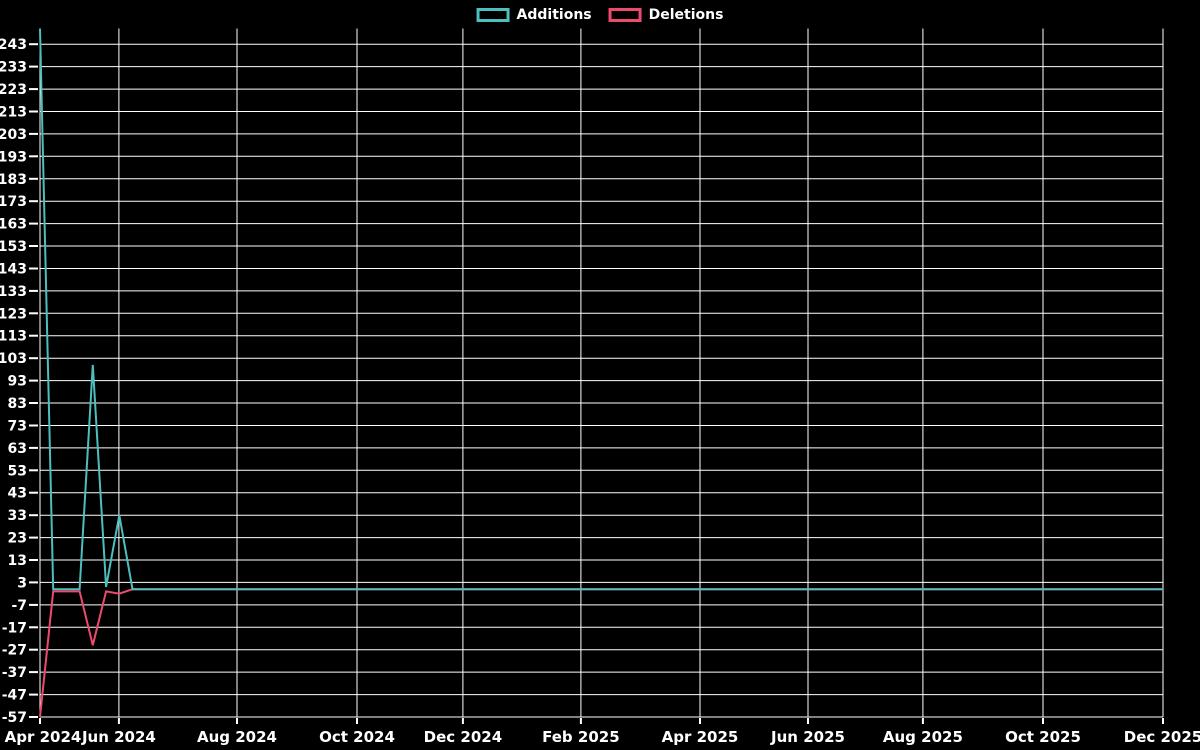 Image resolution: width=1200 pixels, height=750 pixels. What do you see at coordinates (14, 628) in the screenshot?
I see `y-axis-tick-label: -17` at bounding box center [14, 628].